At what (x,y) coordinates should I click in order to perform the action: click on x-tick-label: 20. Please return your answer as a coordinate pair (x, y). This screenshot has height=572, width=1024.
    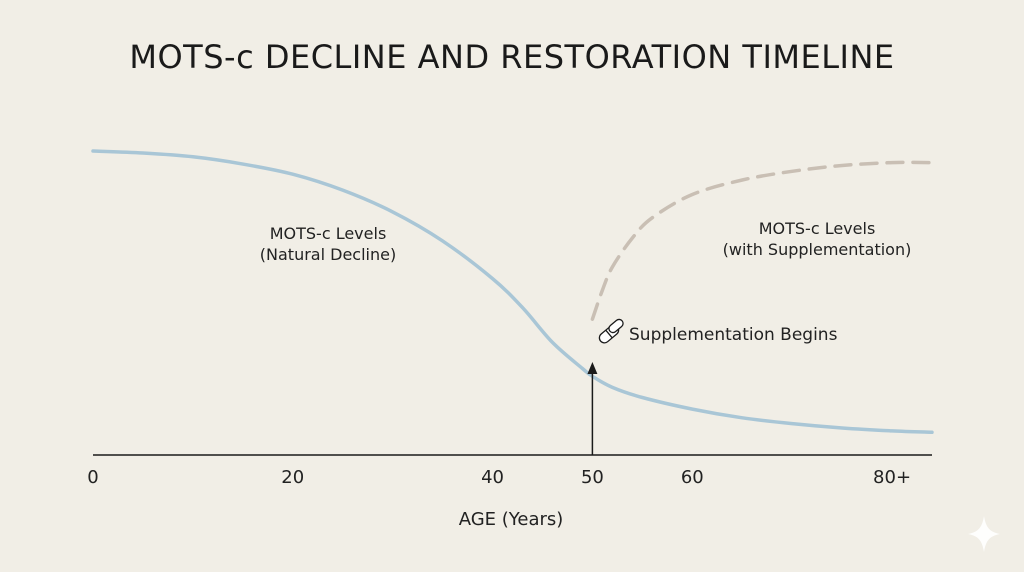
    Looking at the image, I should click on (292, 477).